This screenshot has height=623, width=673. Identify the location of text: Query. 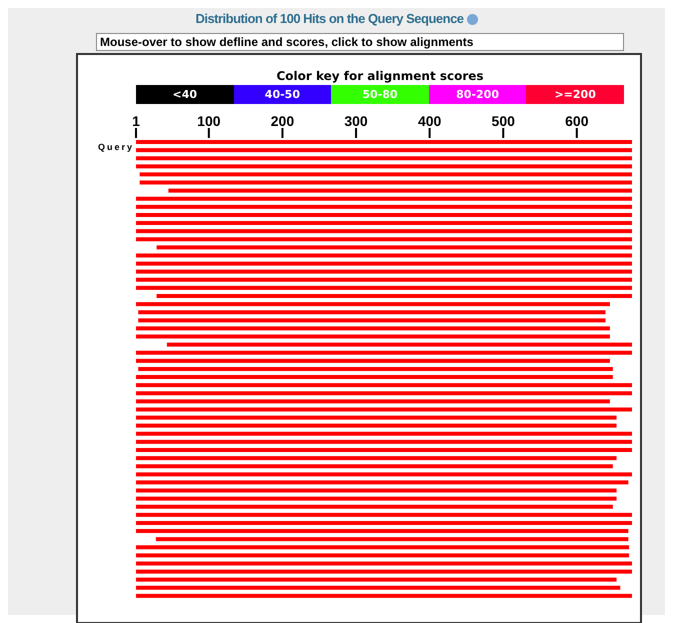
(116, 147).